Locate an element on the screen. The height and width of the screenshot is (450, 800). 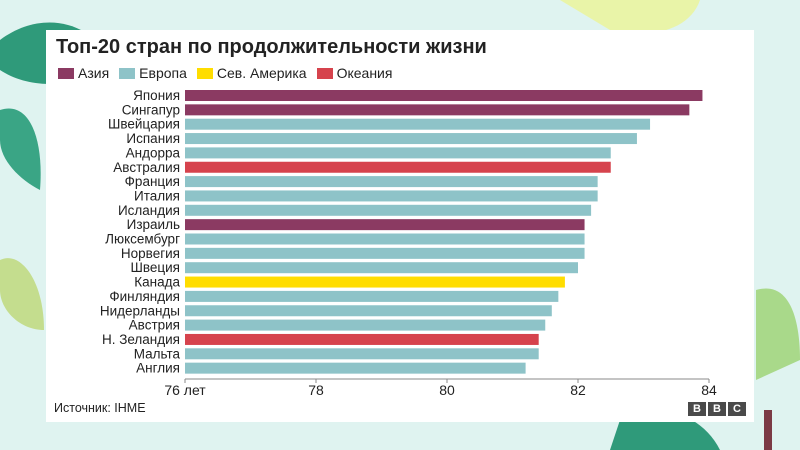
stem-bottom-right-icon is located at coordinates (768, 430).